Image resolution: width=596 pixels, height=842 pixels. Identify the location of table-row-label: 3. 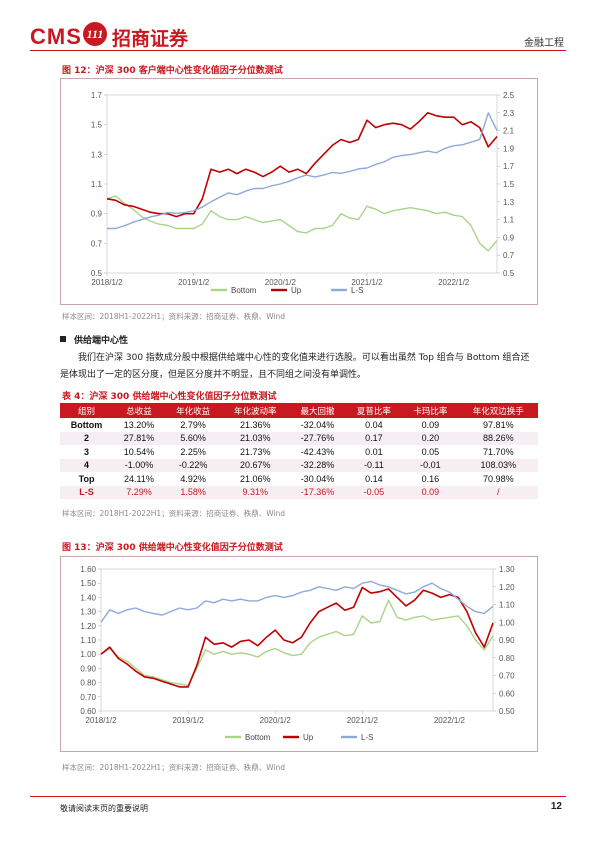
(87, 451).